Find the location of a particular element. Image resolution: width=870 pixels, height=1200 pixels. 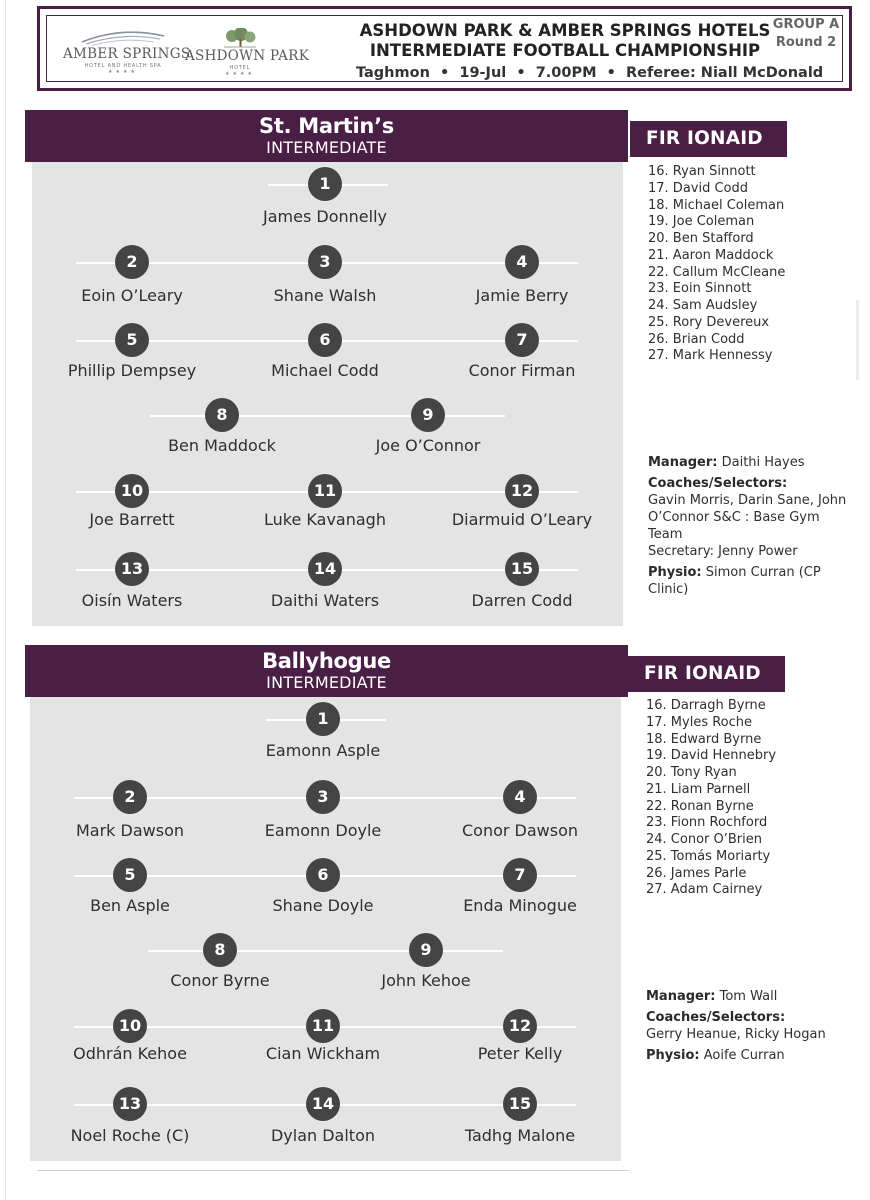

player-name: Conor Byrne is located at coordinates (220, 980).